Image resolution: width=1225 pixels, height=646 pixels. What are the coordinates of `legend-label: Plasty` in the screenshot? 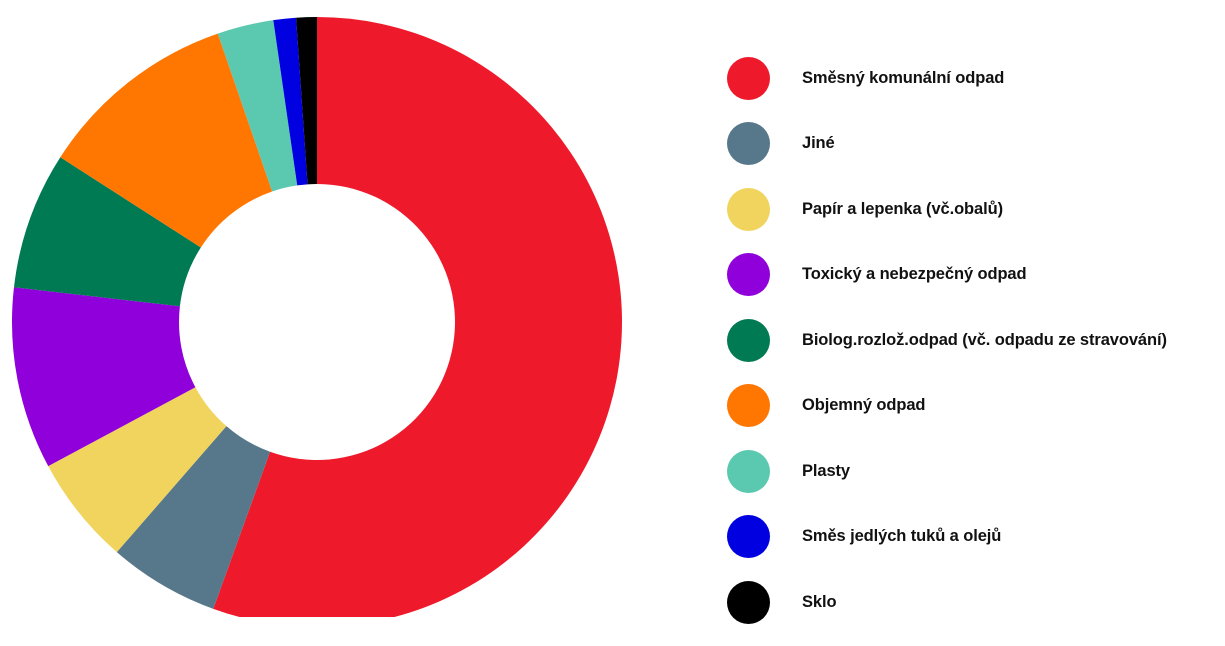 It's located at (826, 470).